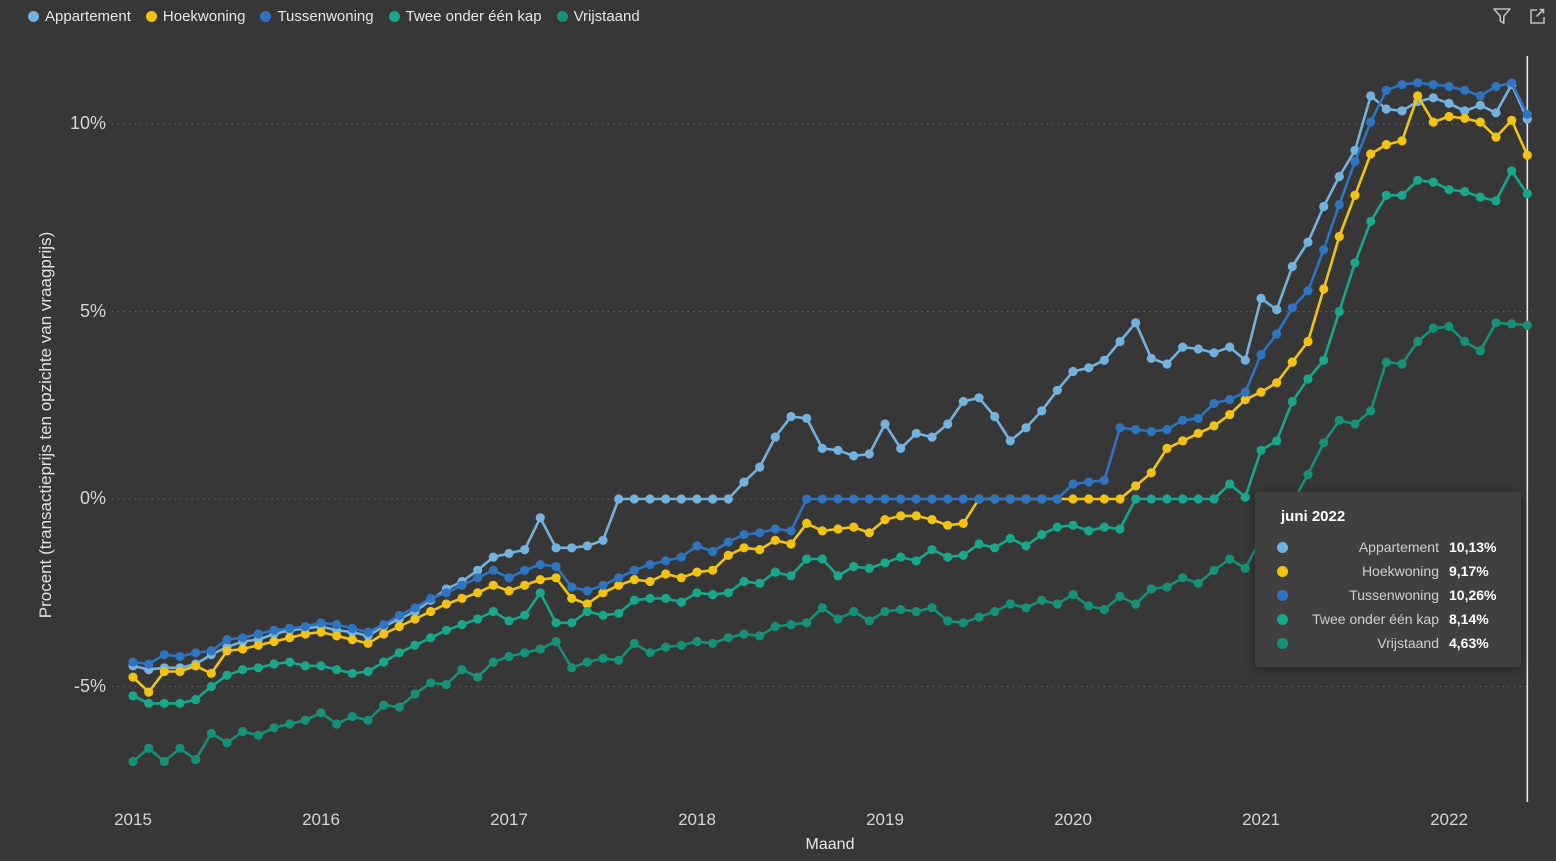  I want to click on tooltip-row-vrijstaand: Vrijstaand 4,63%, so click(1388, 643).